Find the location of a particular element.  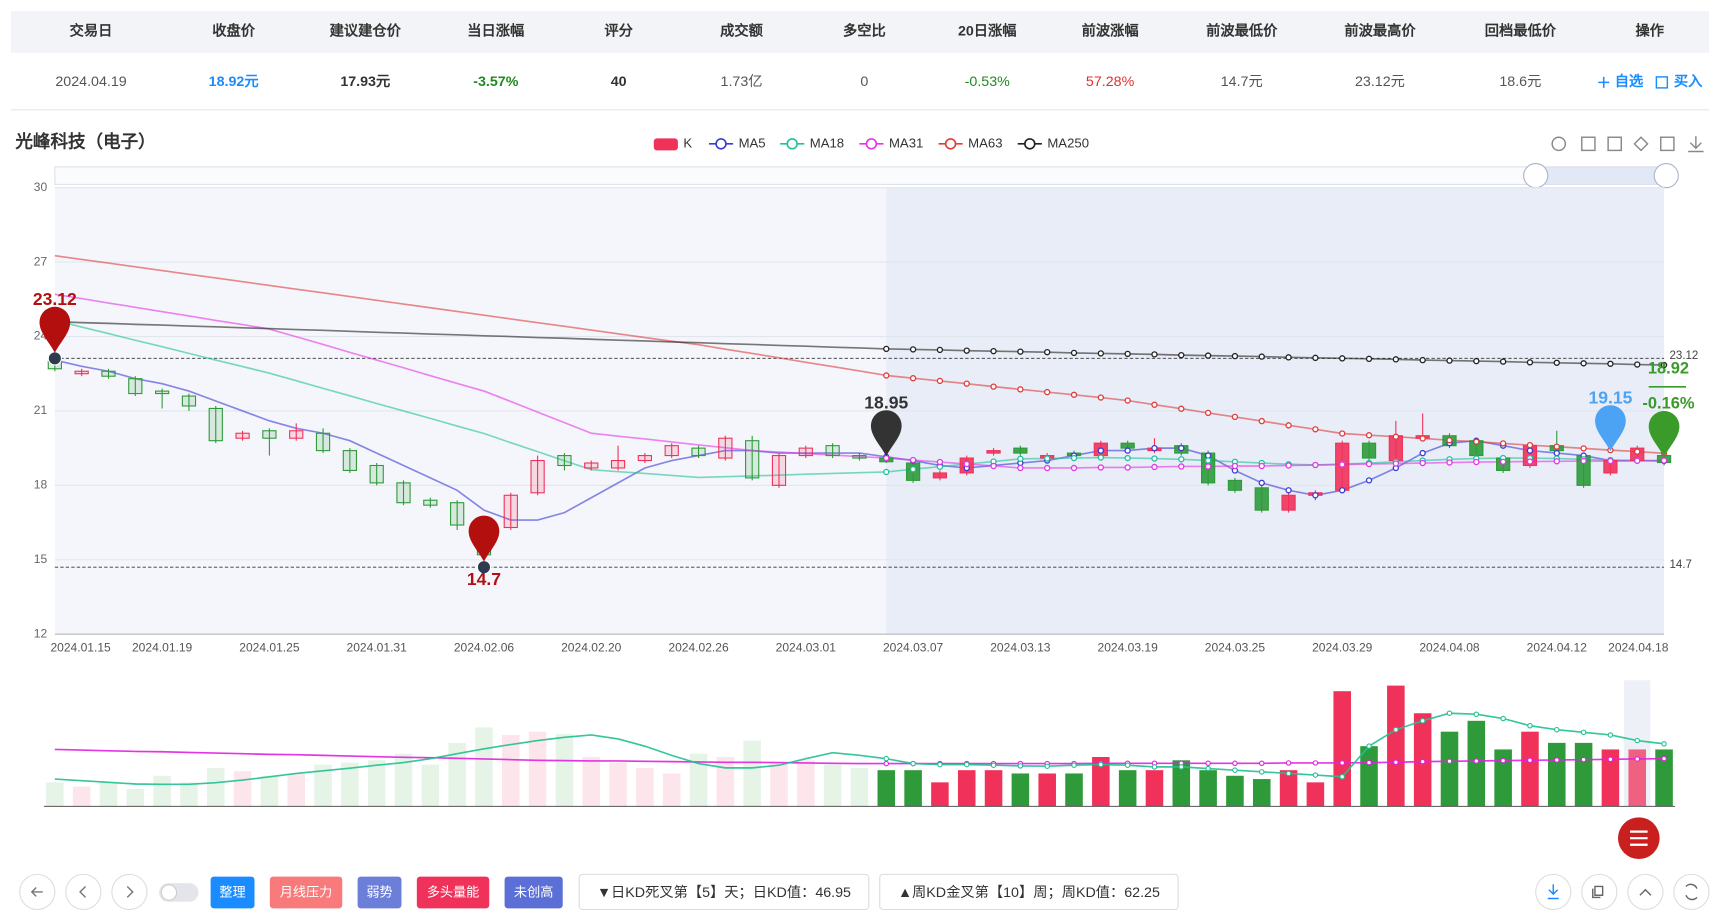

chart-tools is located at coordinates (1627, 144).